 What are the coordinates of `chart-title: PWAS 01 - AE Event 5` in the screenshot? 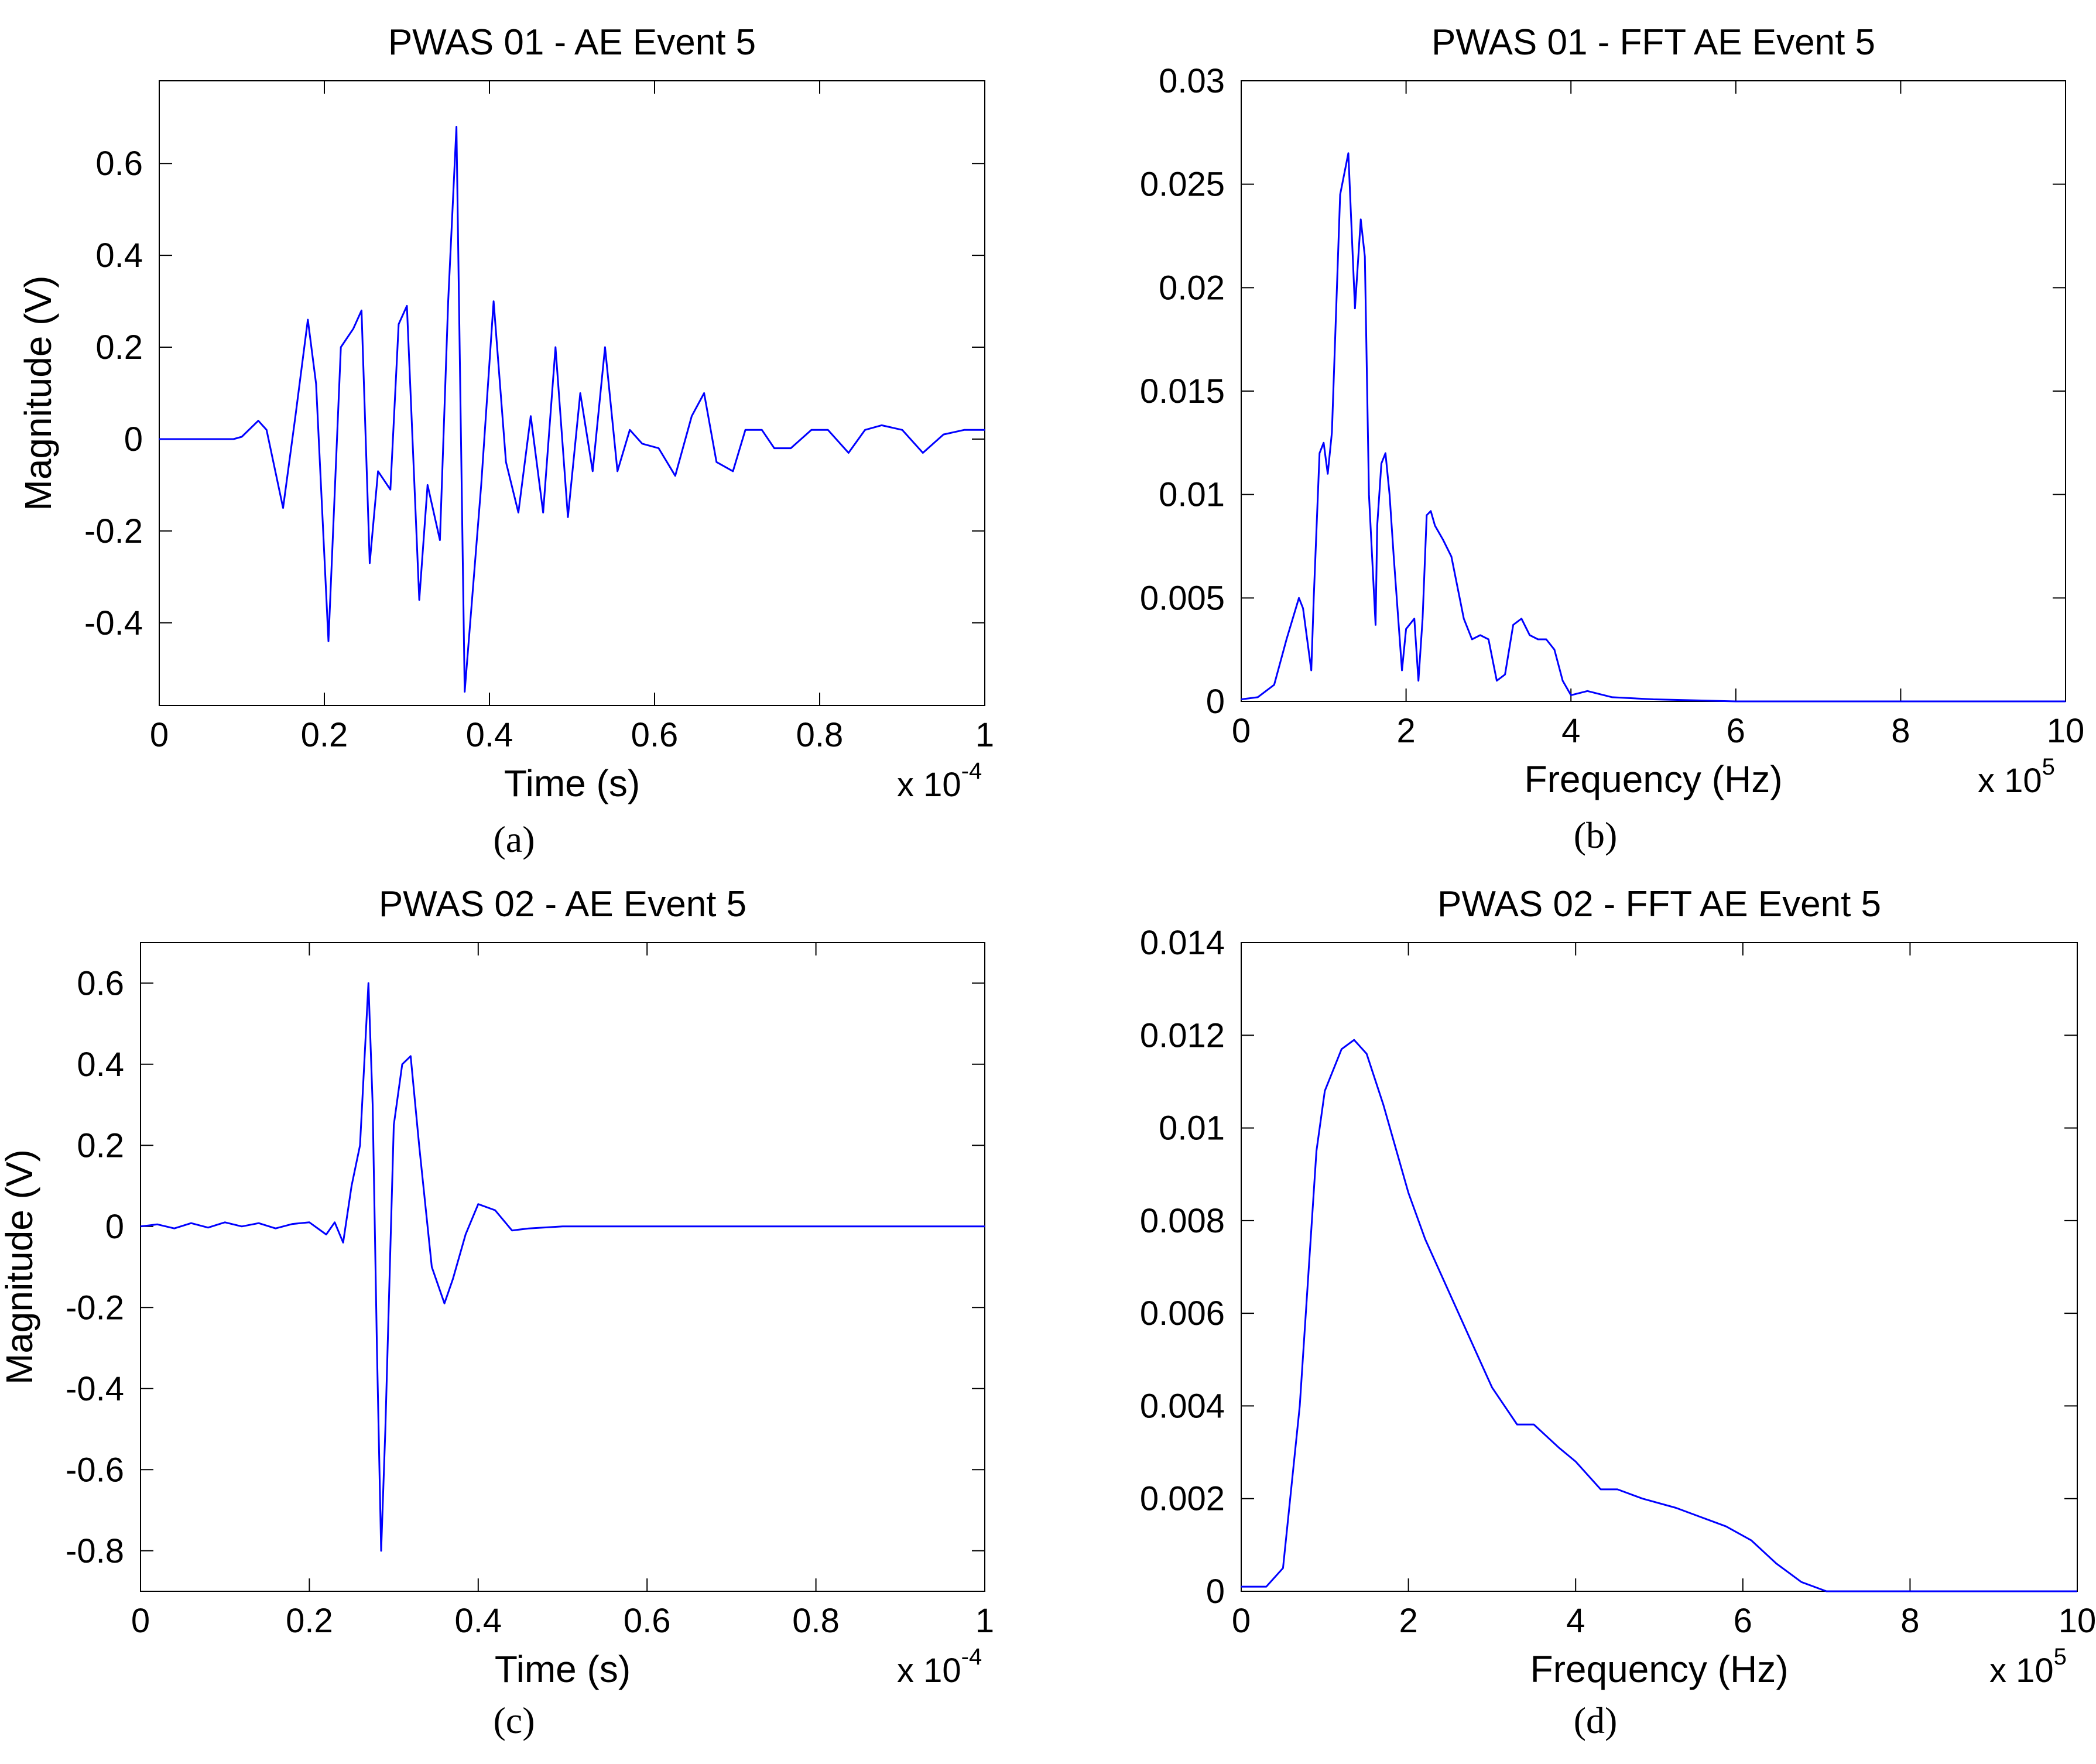 It's located at (572, 42).